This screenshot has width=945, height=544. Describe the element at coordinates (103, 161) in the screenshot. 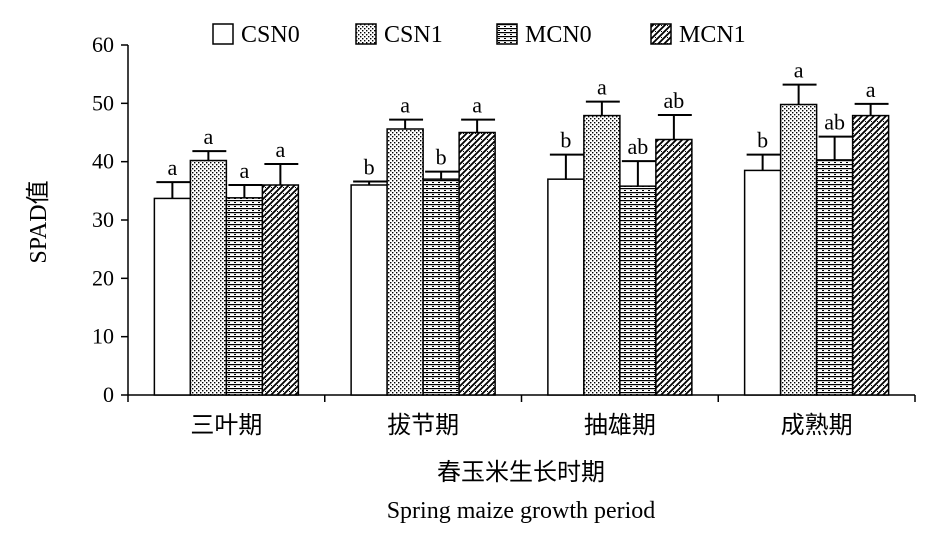

I see `y-tick-label: 40` at that location.